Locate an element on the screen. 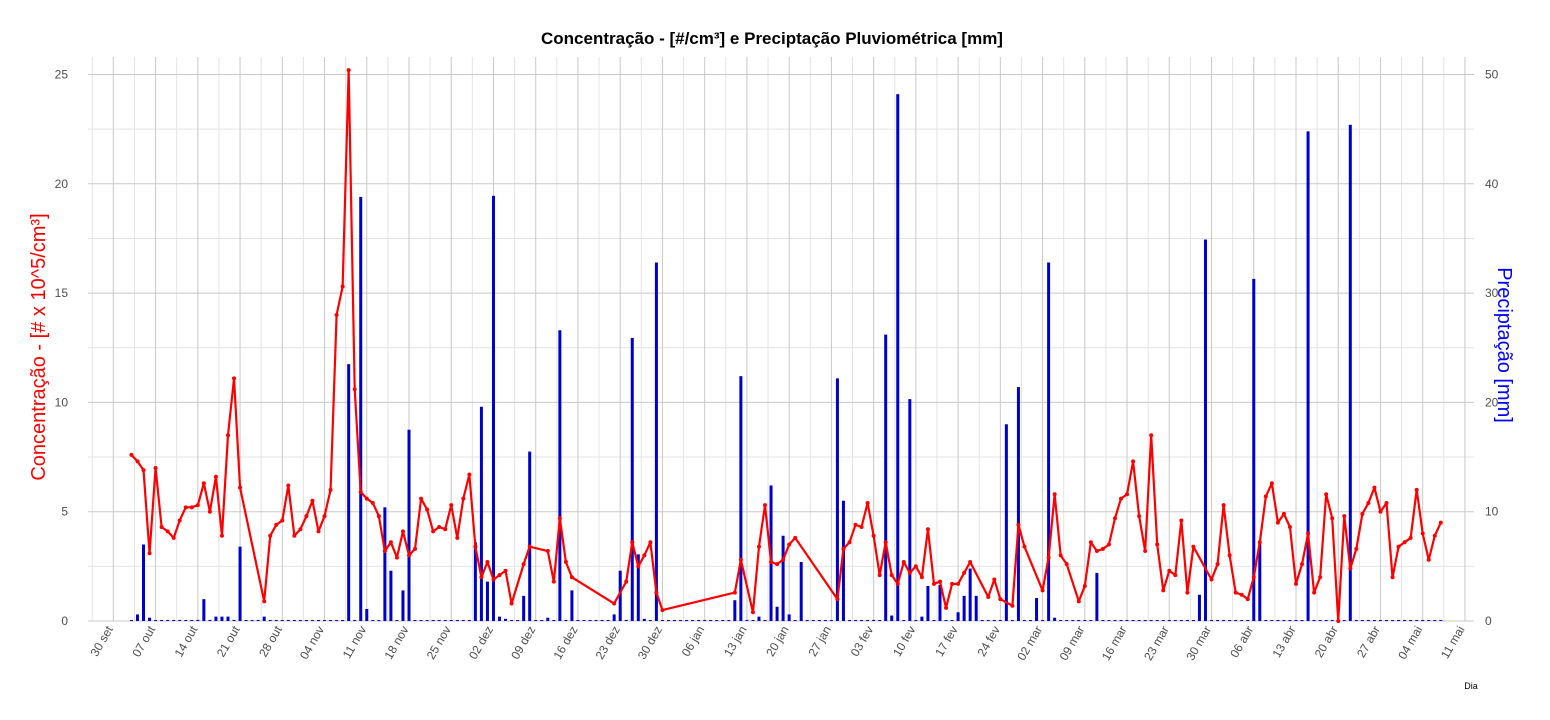  x-tick-label: 27 jan is located at coordinates (820, 641).